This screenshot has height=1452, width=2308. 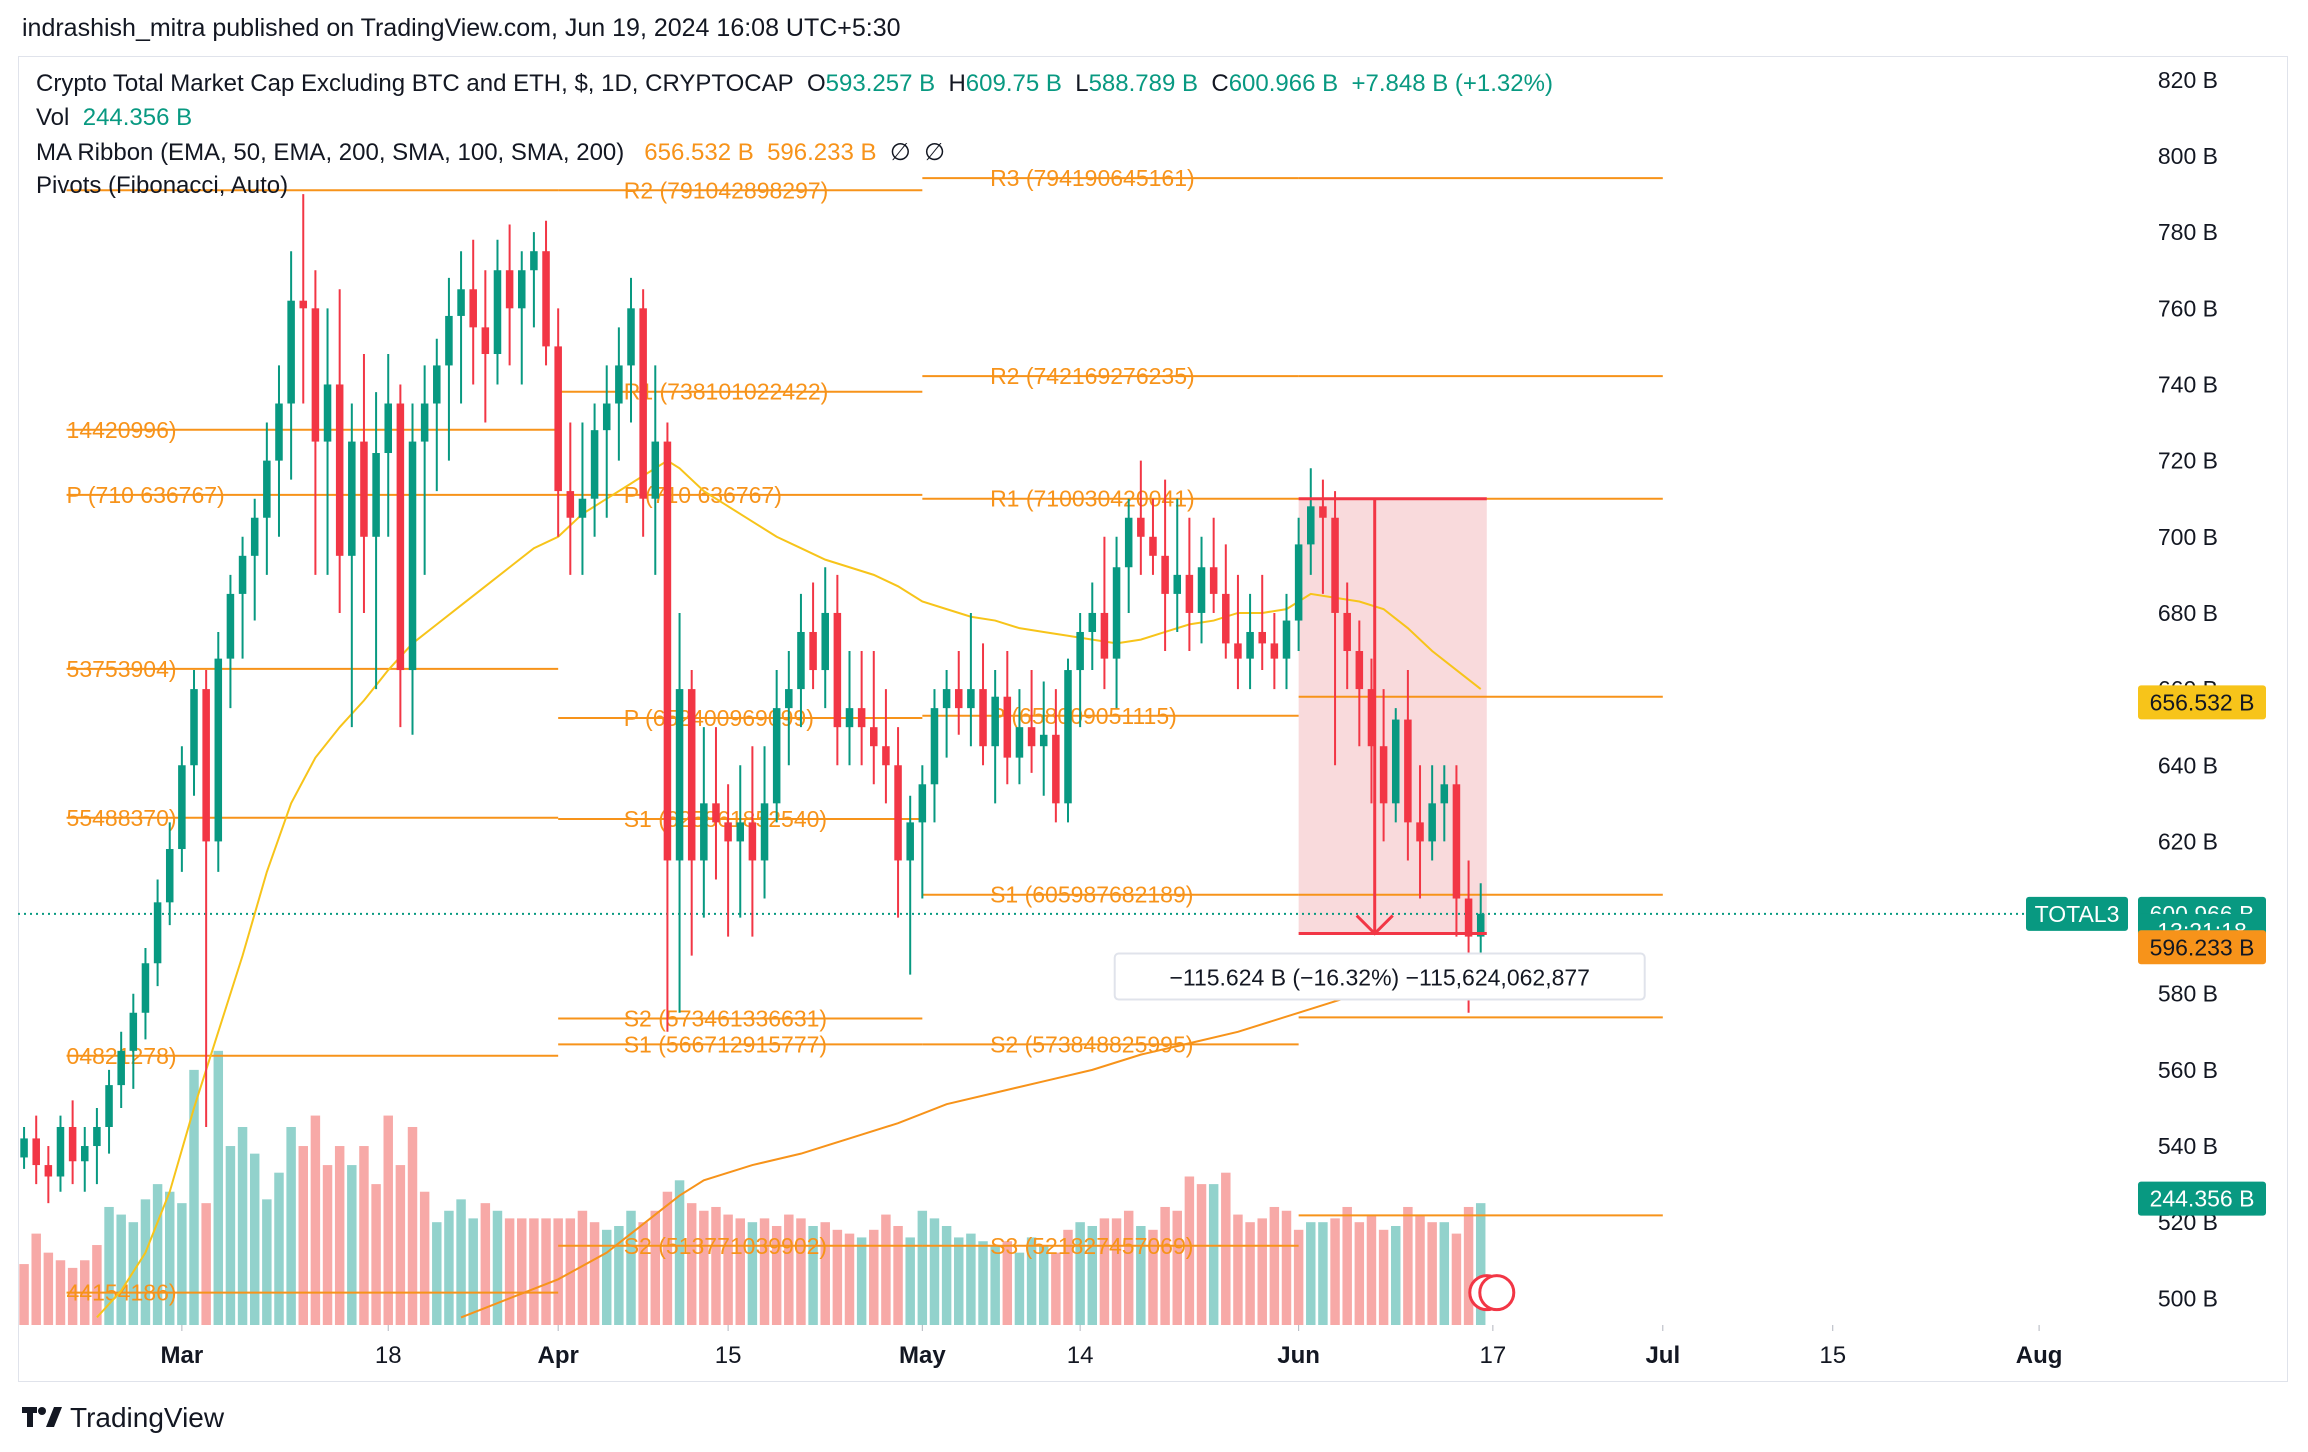 What do you see at coordinates (1662, 1355) in the screenshot?
I see `x-tick-label: Jul` at bounding box center [1662, 1355].